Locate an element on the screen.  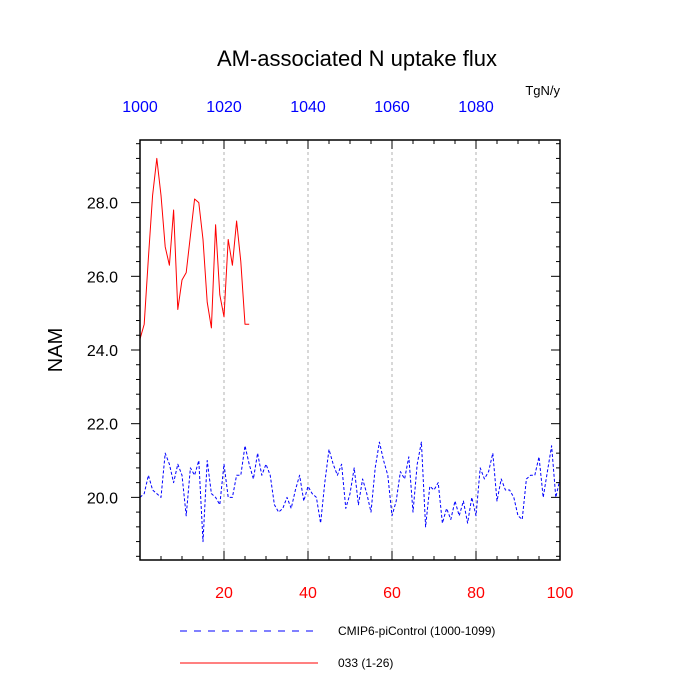
y-tick-label: 26.0 is located at coordinates (102, 277).